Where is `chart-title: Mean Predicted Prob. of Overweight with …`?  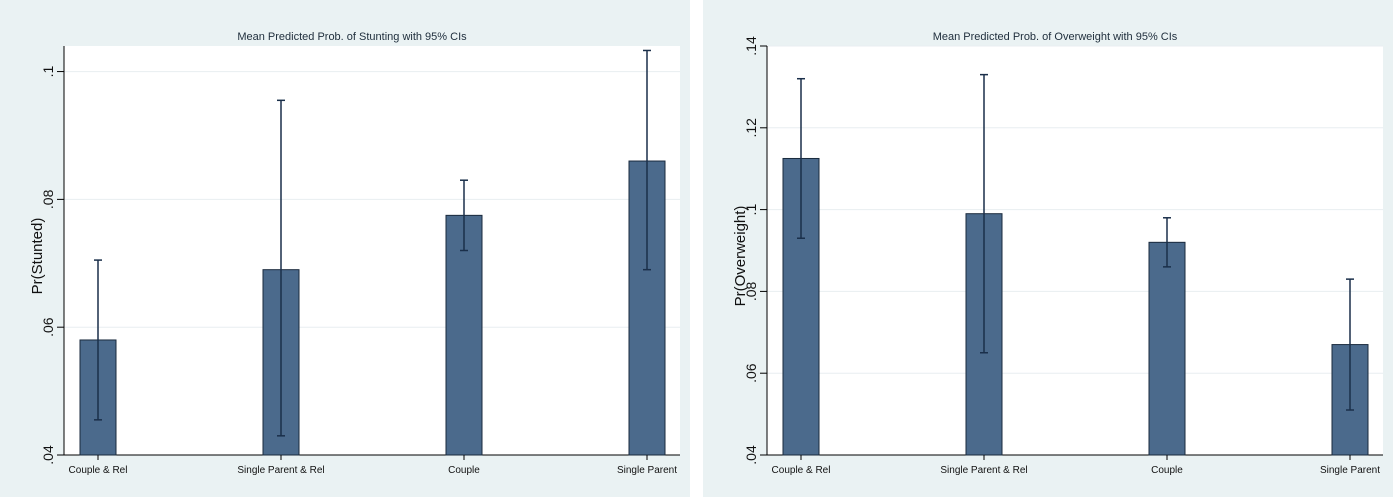 chart-title: Mean Predicted Prob. of Overweight with … is located at coordinates (1055, 37).